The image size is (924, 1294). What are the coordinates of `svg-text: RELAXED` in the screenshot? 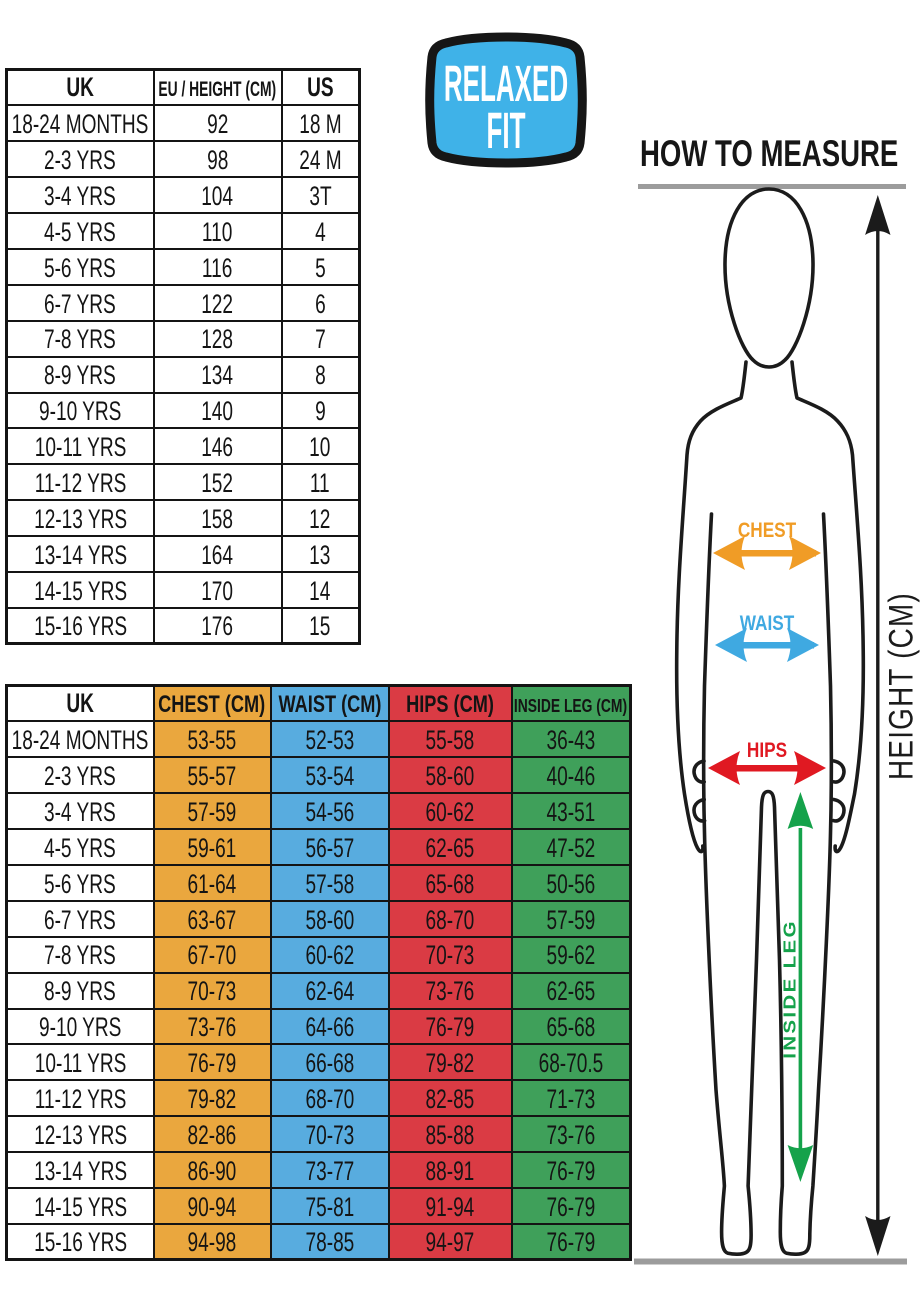 It's located at (506, 83).